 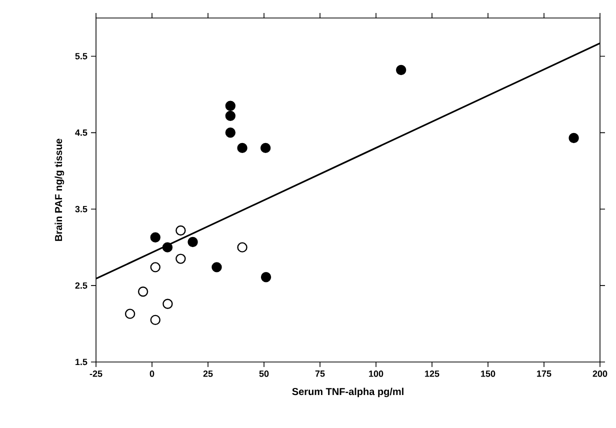 What do you see at coordinates (96, 373) in the screenshot?
I see `x-tick-label: -25` at bounding box center [96, 373].